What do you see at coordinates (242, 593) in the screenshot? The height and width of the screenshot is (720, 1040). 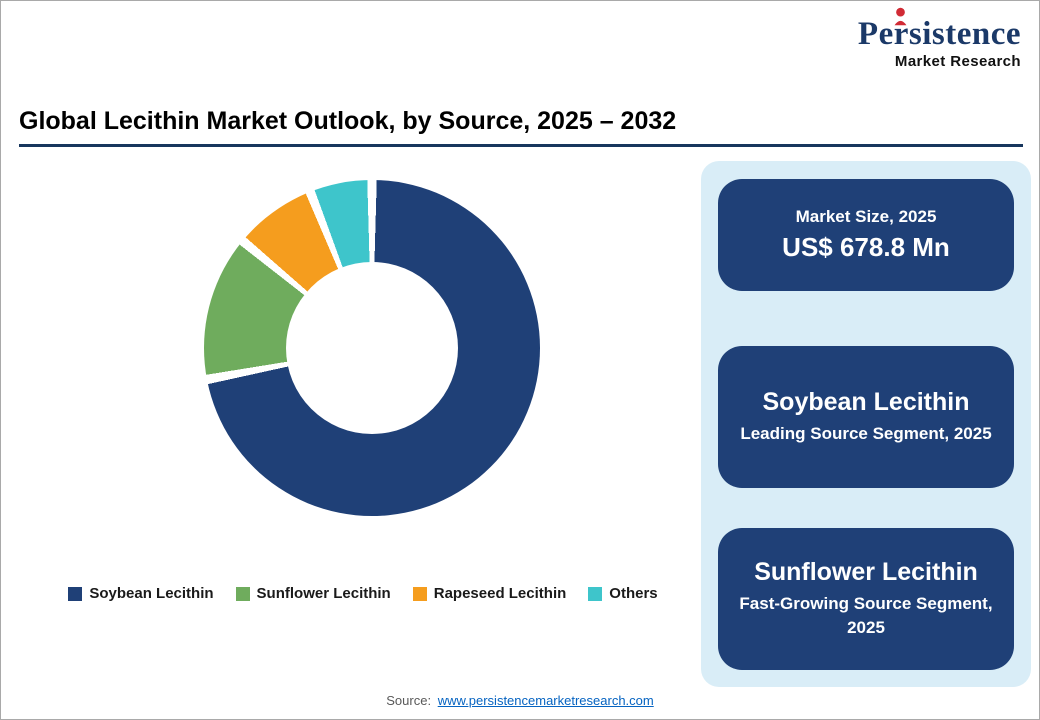 I see `legend-swatch-sunflower` at bounding box center [242, 593].